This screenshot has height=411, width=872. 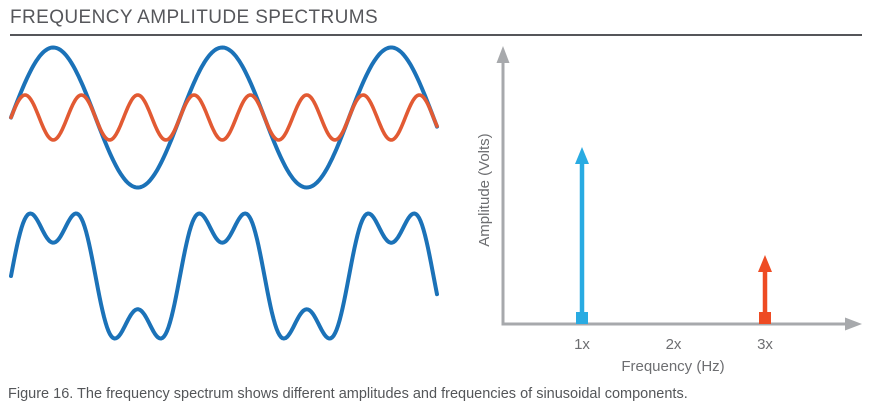 I want to click on x-axis-tick-labels: 1x 2x 3x, so click(x=673, y=344).